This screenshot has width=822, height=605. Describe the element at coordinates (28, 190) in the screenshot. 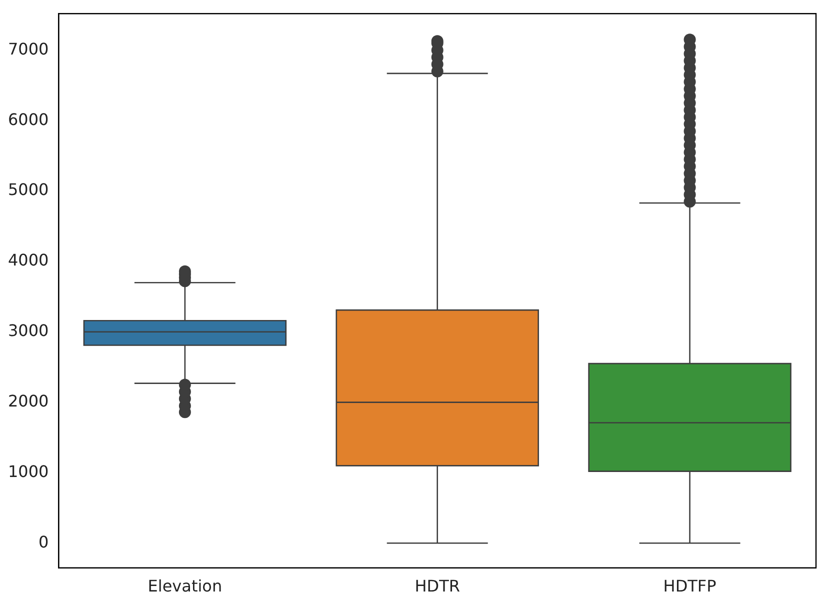

I see `y-tick-label: 5000` at that location.